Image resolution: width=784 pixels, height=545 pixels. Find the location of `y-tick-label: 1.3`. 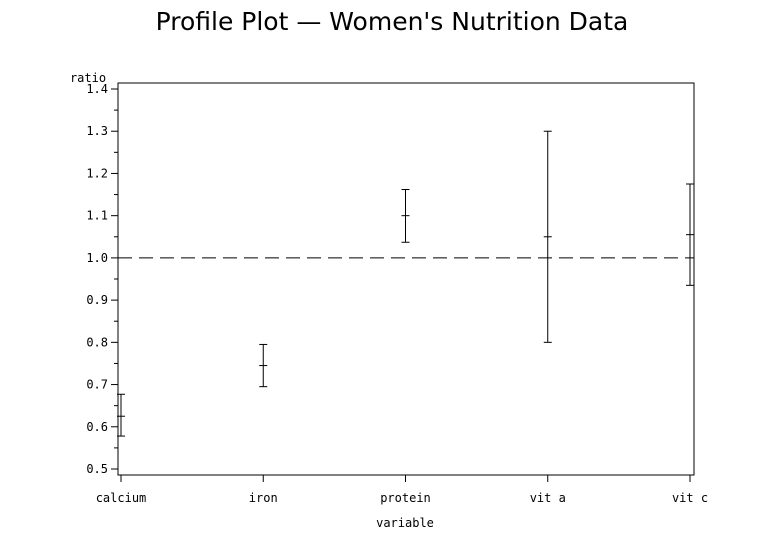

y-tick-label: 1.3 is located at coordinates (97, 131).